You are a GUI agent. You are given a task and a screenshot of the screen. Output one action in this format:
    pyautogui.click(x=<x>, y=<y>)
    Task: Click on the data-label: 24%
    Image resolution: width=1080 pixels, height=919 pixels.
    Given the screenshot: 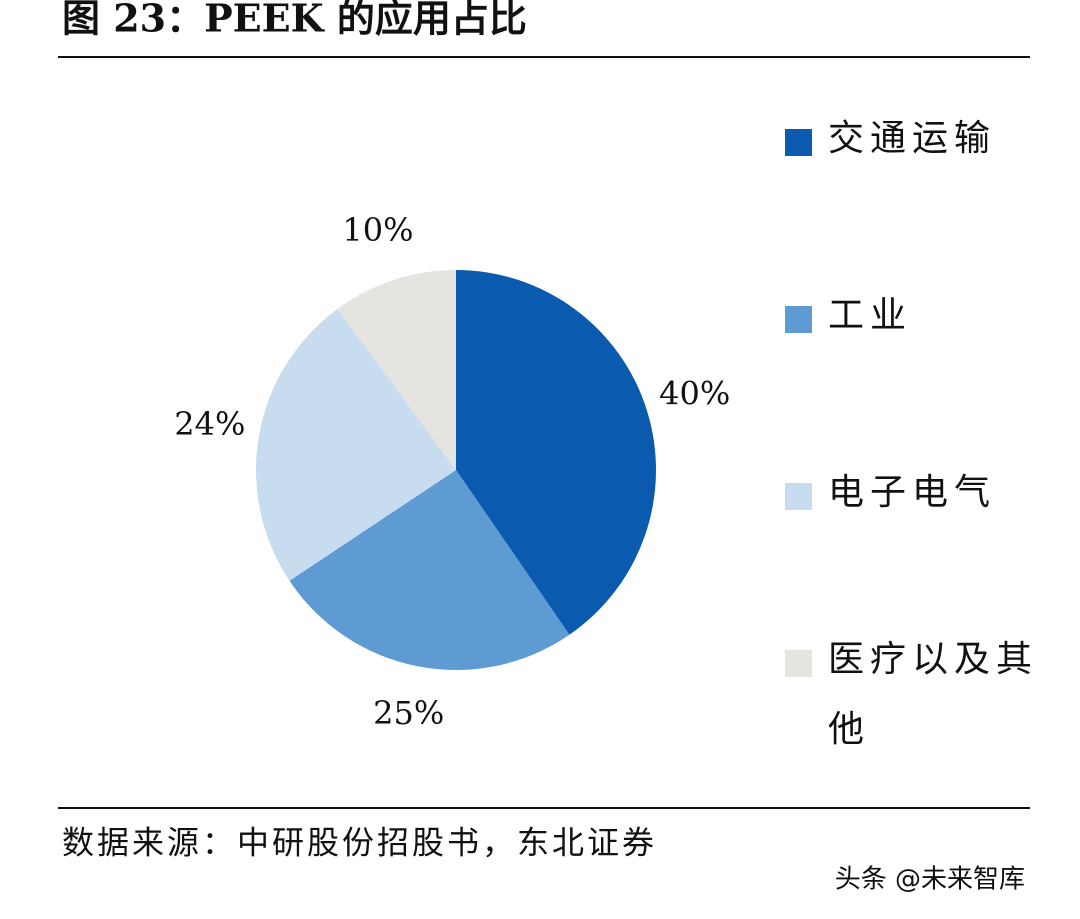 What is the action you would take?
    pyautogui.click(x=209, y=424)
    